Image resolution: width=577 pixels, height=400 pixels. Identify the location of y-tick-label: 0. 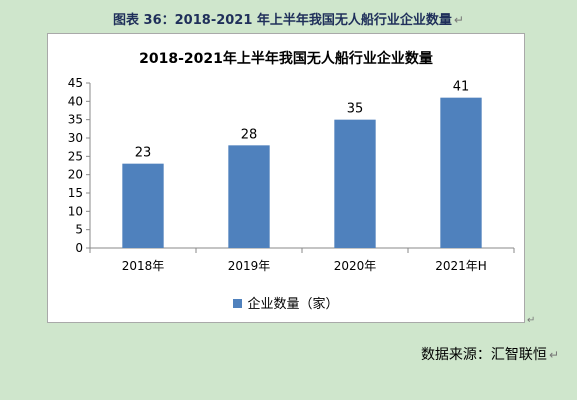
(79, 248).